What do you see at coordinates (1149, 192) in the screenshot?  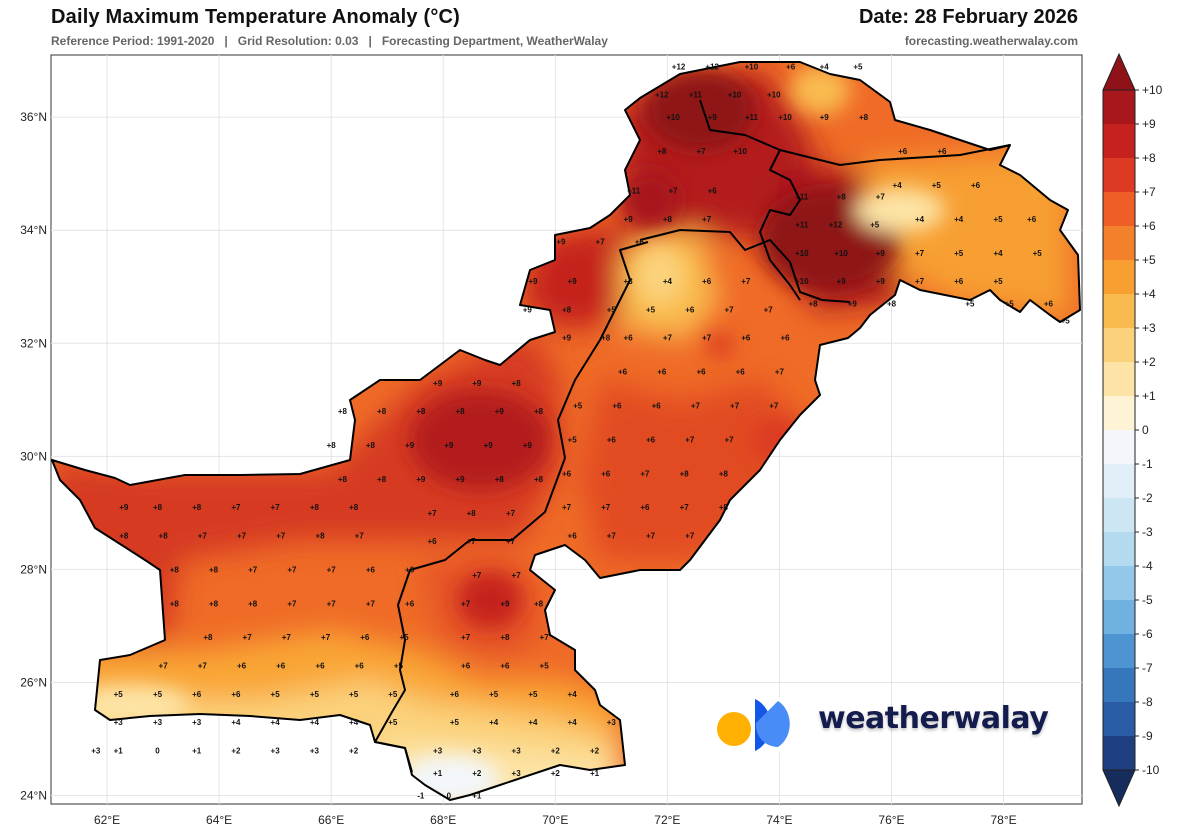 I see `colorbar-label: +7` at bounding box center [1149, 192].